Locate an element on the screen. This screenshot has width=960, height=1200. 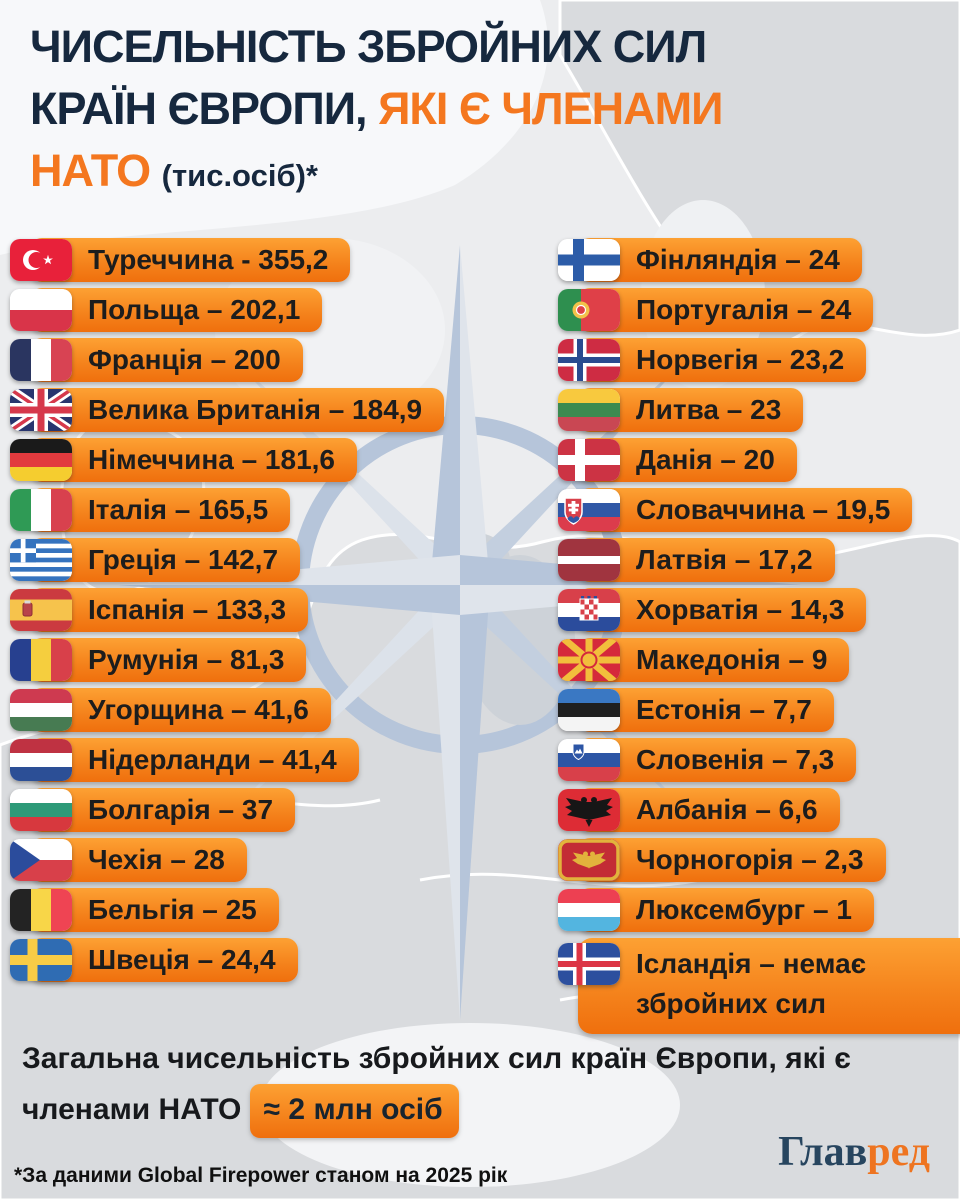
country-pill: Болгарія – 37 is located at coordinates (163, 810).